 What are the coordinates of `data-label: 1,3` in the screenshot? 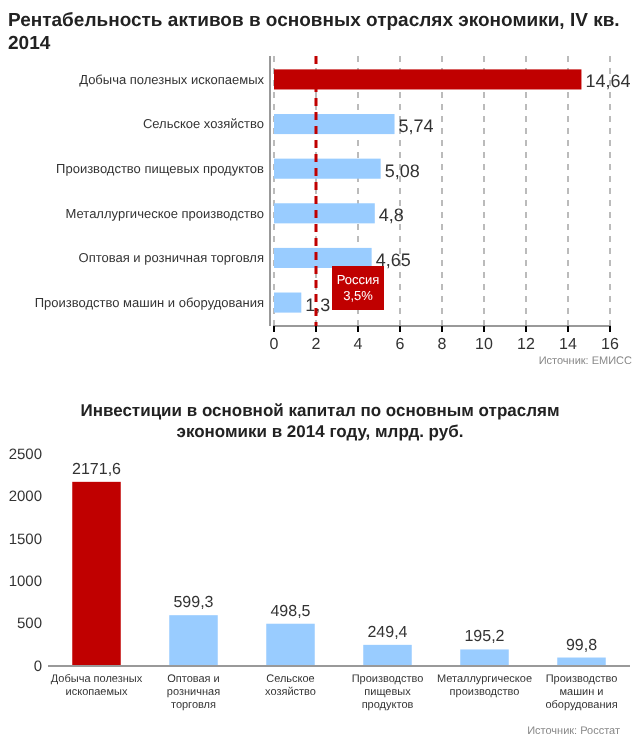 It's located at (318, 304).